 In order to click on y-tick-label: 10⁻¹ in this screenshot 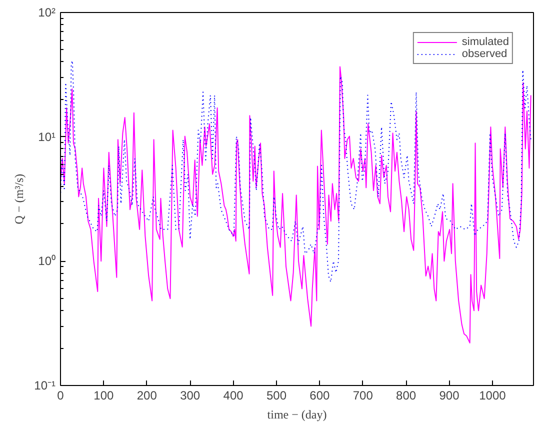, I will do `click(45, 385)`.